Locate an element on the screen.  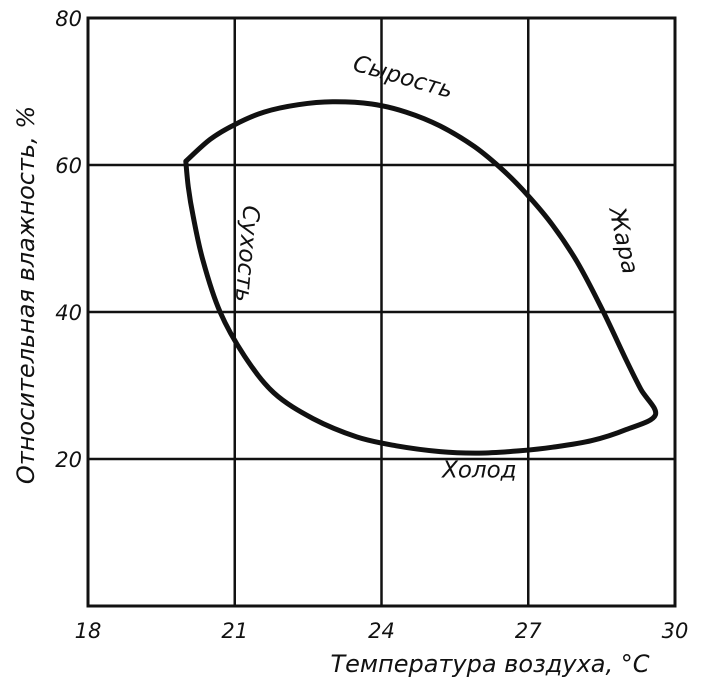
y-tick-label: 40 is located at coordinates (68, 313).